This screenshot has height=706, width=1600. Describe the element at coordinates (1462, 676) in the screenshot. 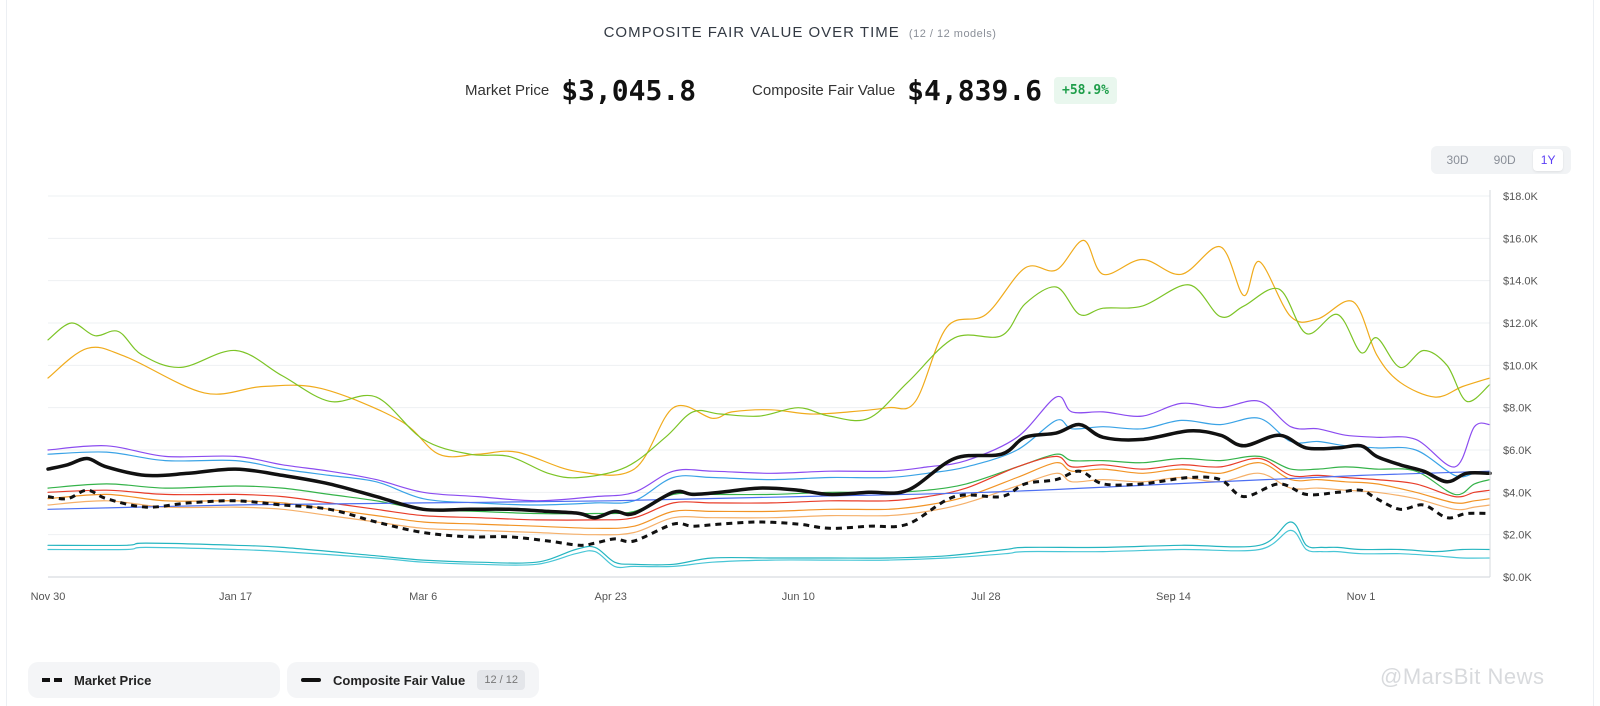

I see `watermark: @MarsBit News` at that location.